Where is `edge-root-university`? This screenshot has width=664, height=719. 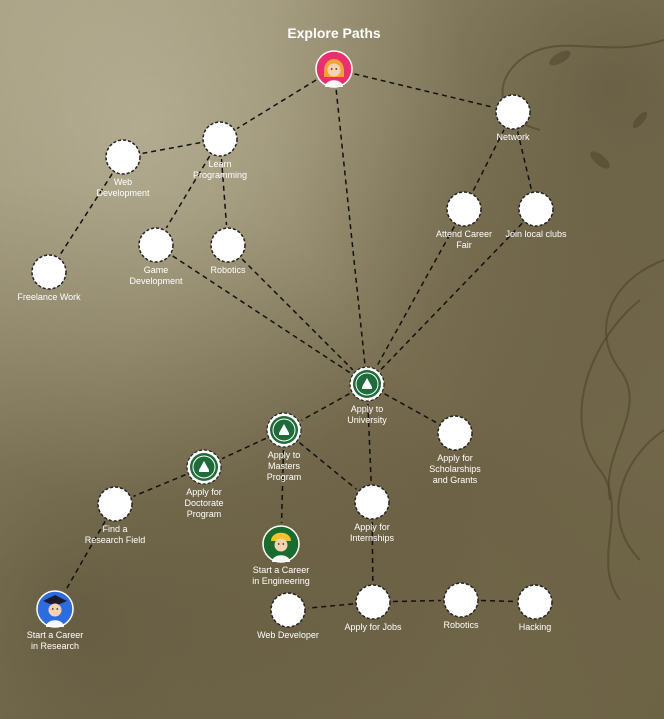 edge-root-university is located at coordinates (350, 227).